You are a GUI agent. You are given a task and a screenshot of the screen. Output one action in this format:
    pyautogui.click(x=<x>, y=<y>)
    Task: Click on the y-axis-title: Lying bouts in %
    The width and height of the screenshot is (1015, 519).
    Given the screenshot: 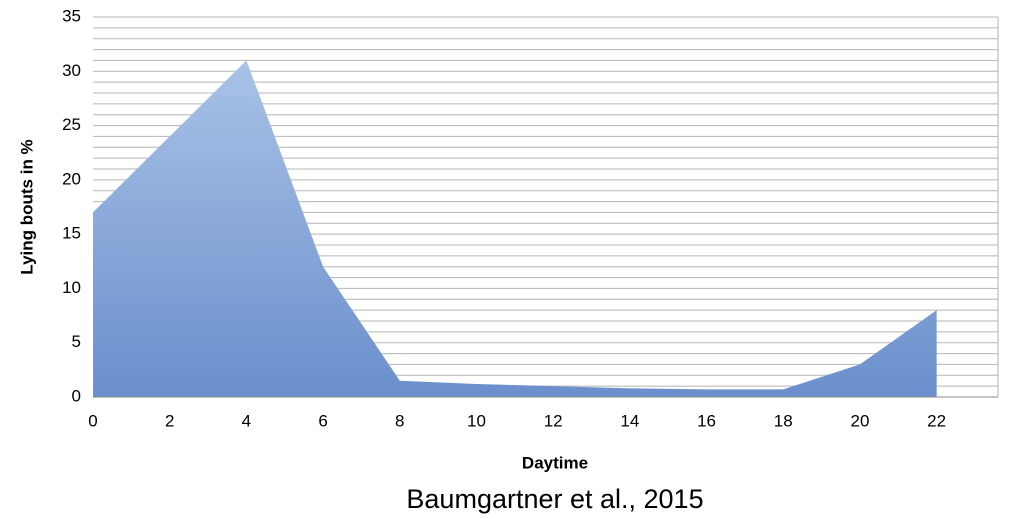 What is the action you would take?
    pyautogui.click(x=26, y=206)
    